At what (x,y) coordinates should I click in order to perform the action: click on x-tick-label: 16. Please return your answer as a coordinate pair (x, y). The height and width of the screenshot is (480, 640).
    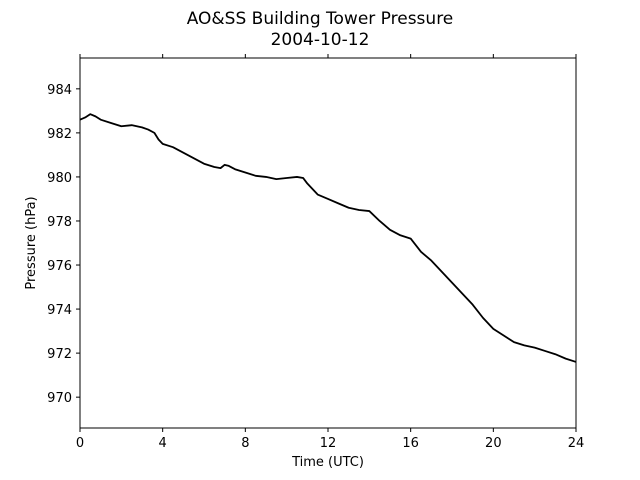
    Looking at the image, I should click on (410, 443).